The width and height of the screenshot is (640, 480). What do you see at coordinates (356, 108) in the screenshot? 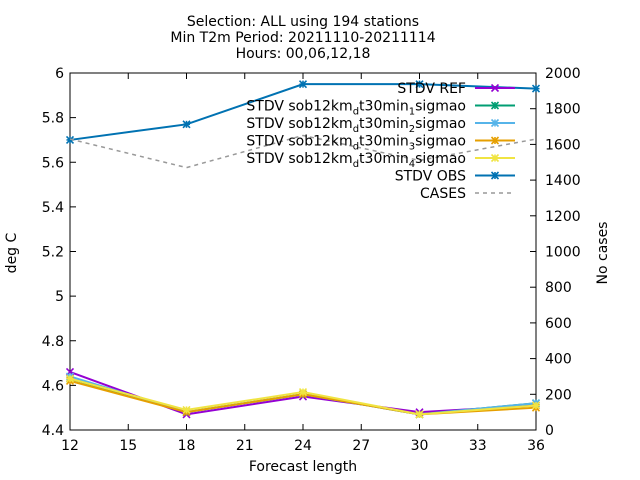
I see `legend-label: STDV sob12kmdt30min1sigmao` at bounding box center [356, 108].